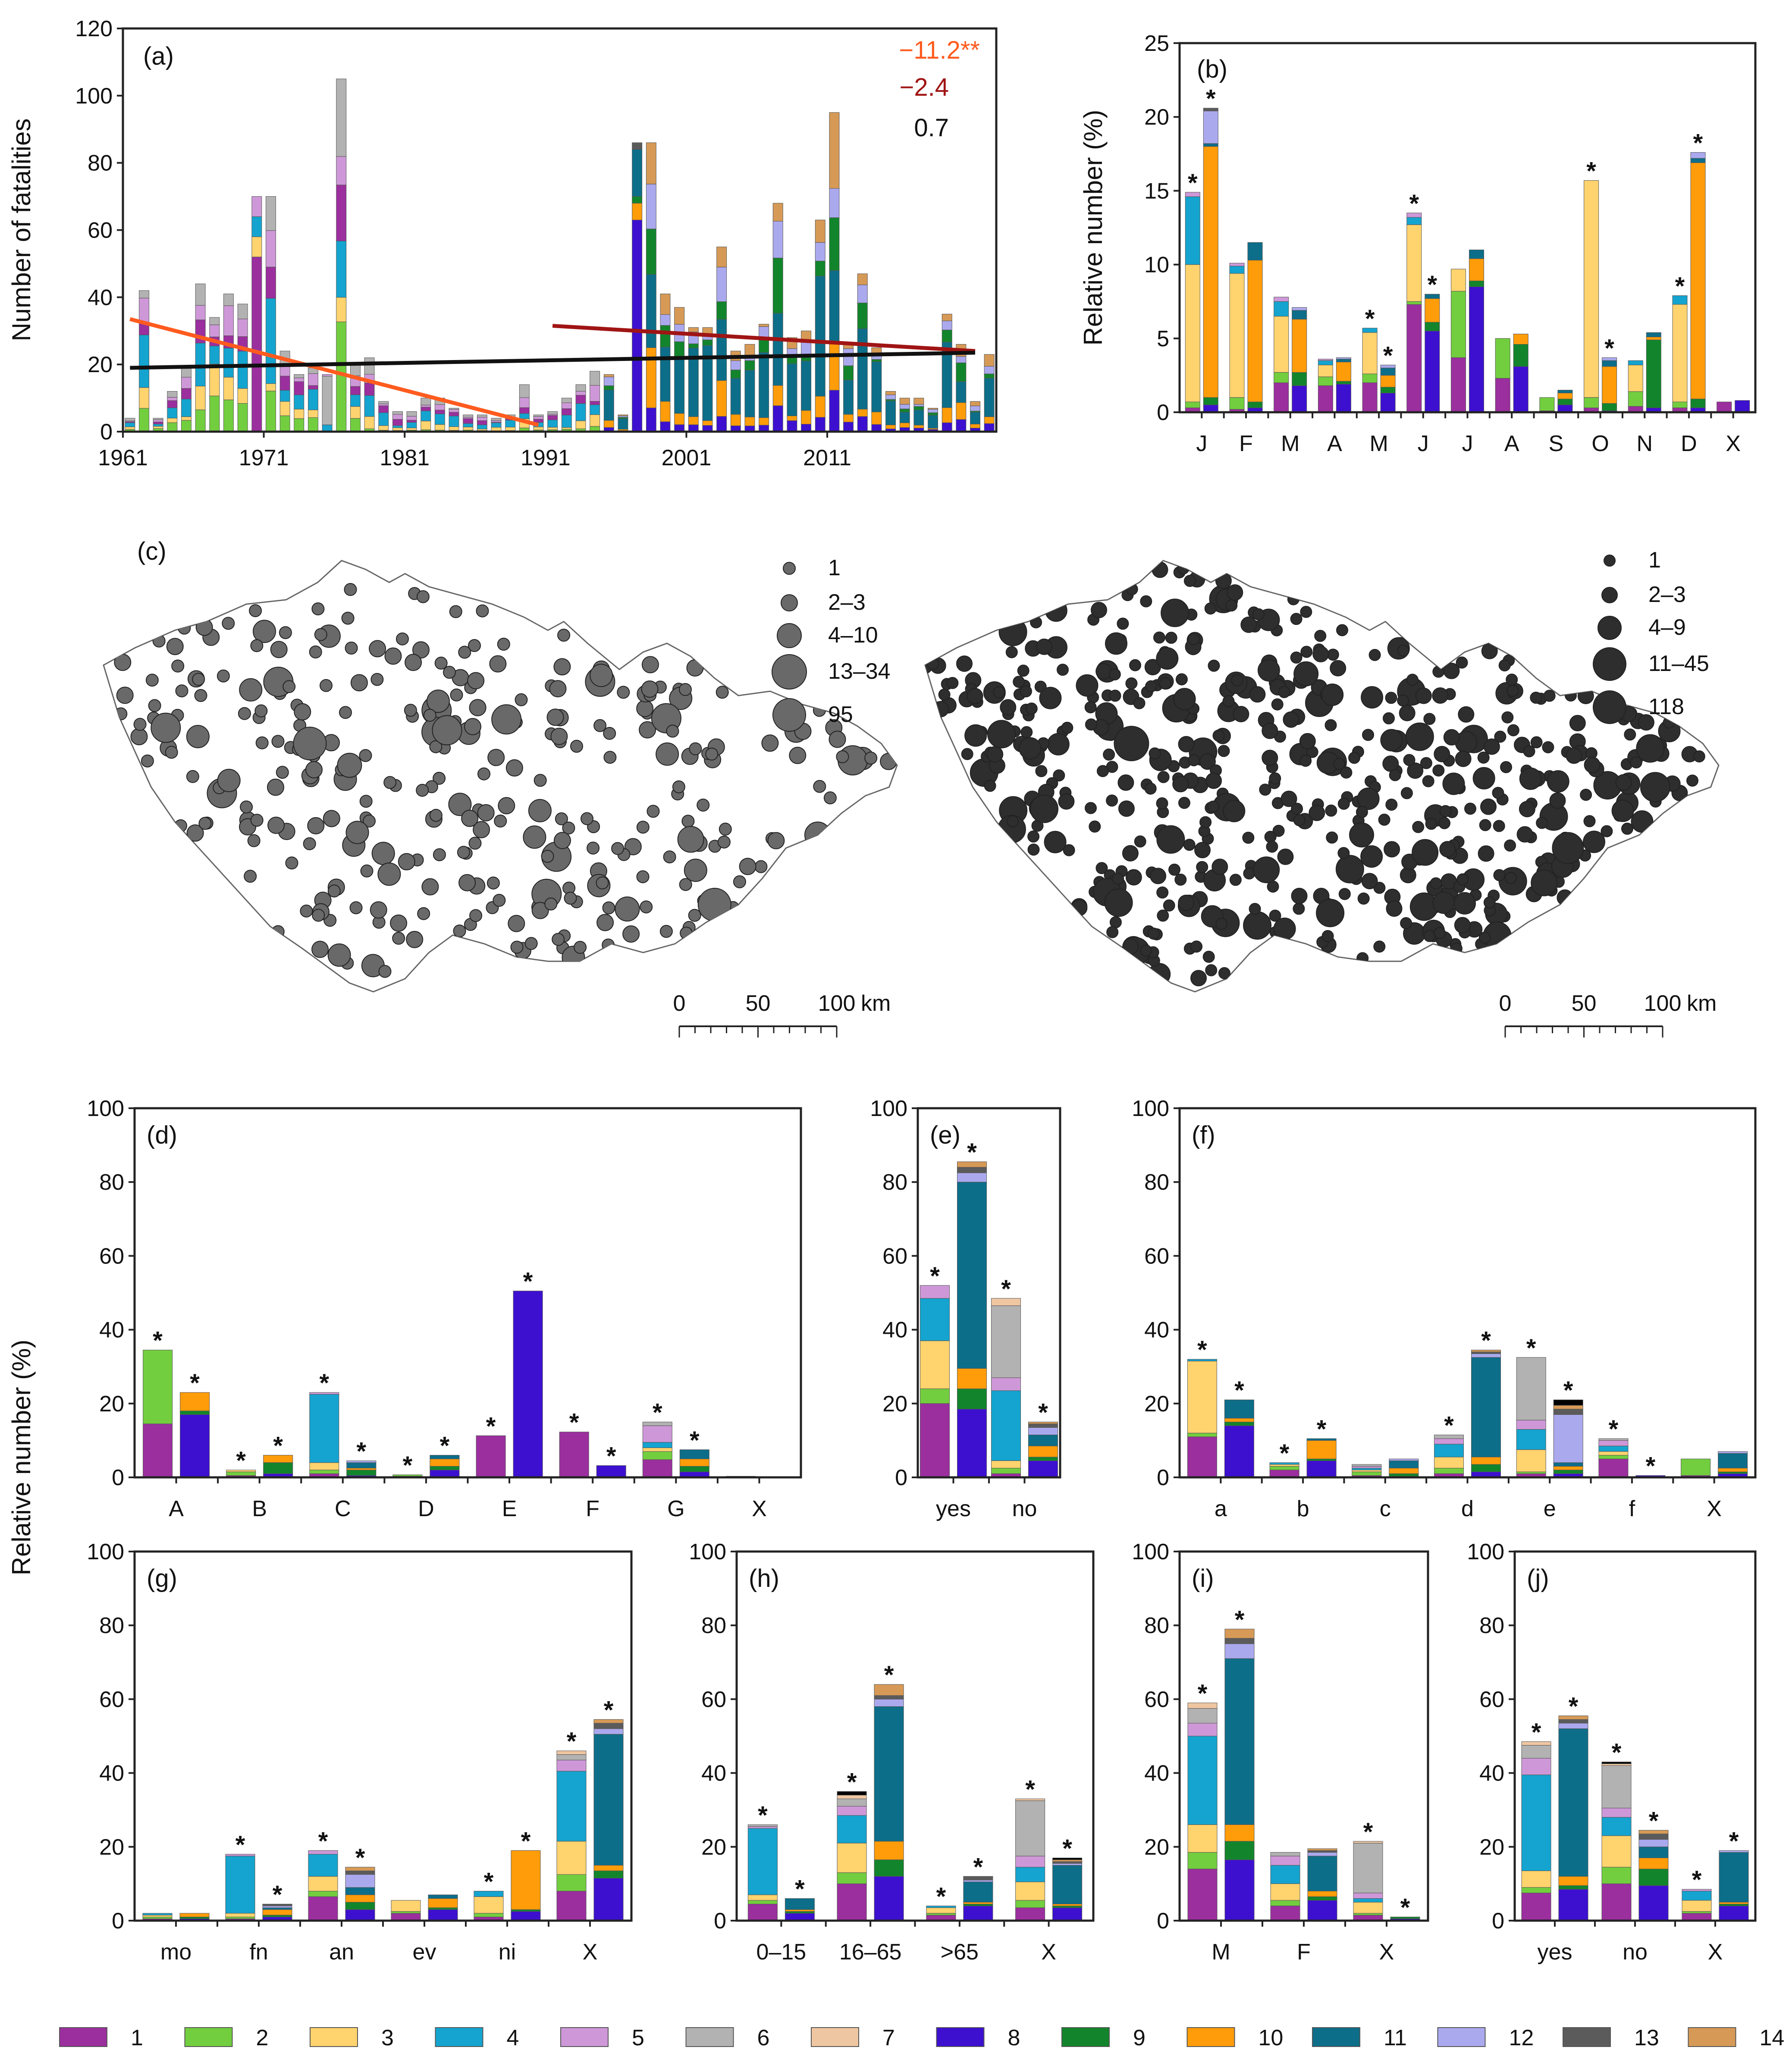  I want to click on panel-i-xtick-label: M, so click(1220, 1952).